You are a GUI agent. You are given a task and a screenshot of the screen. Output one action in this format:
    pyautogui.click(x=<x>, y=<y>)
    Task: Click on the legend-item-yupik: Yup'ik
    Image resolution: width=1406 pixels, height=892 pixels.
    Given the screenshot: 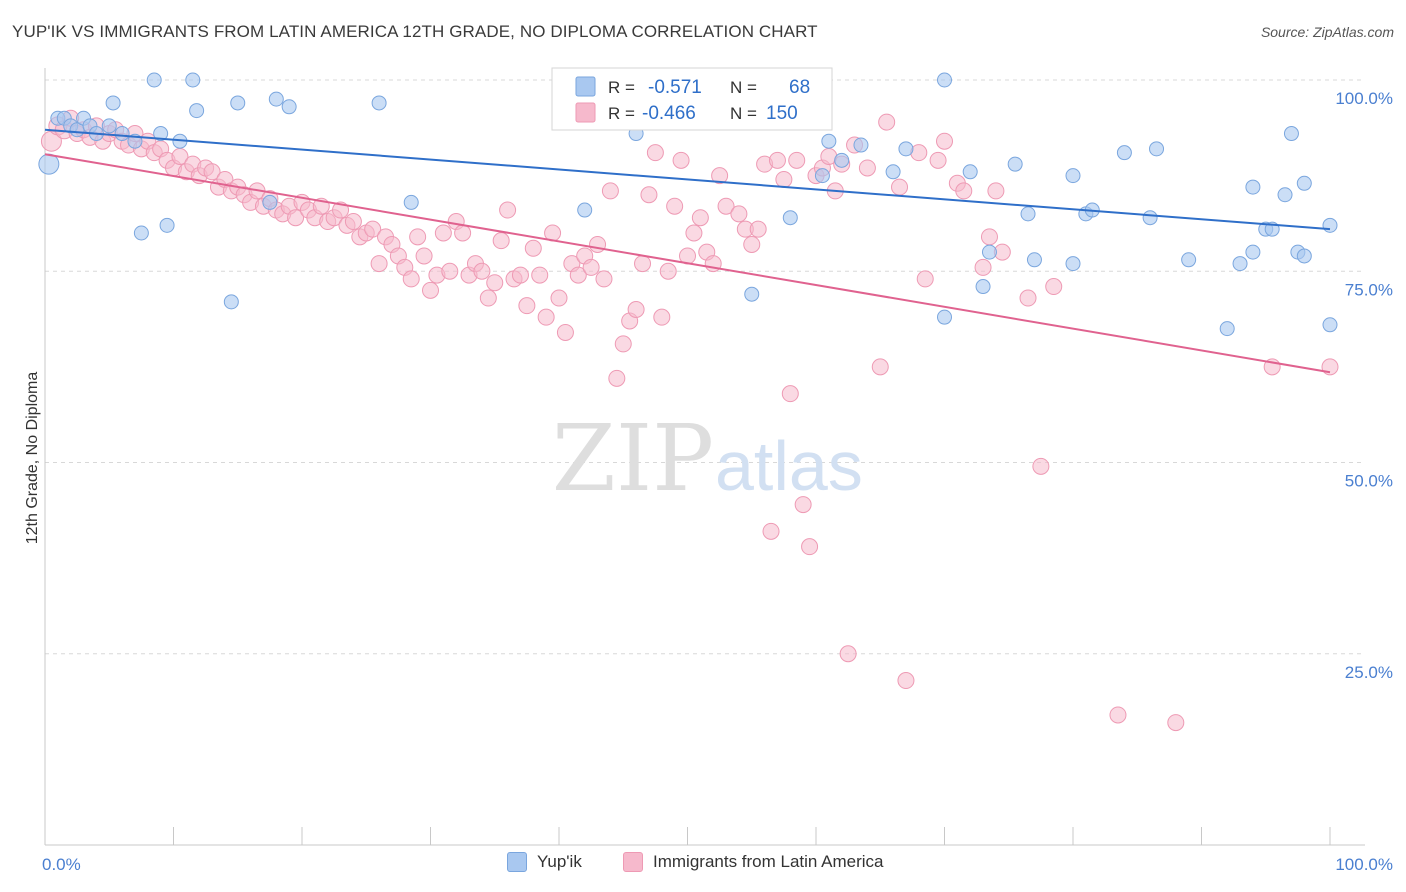 What is the action you would take?
    pyautogui.click(x=544, y=862)
    